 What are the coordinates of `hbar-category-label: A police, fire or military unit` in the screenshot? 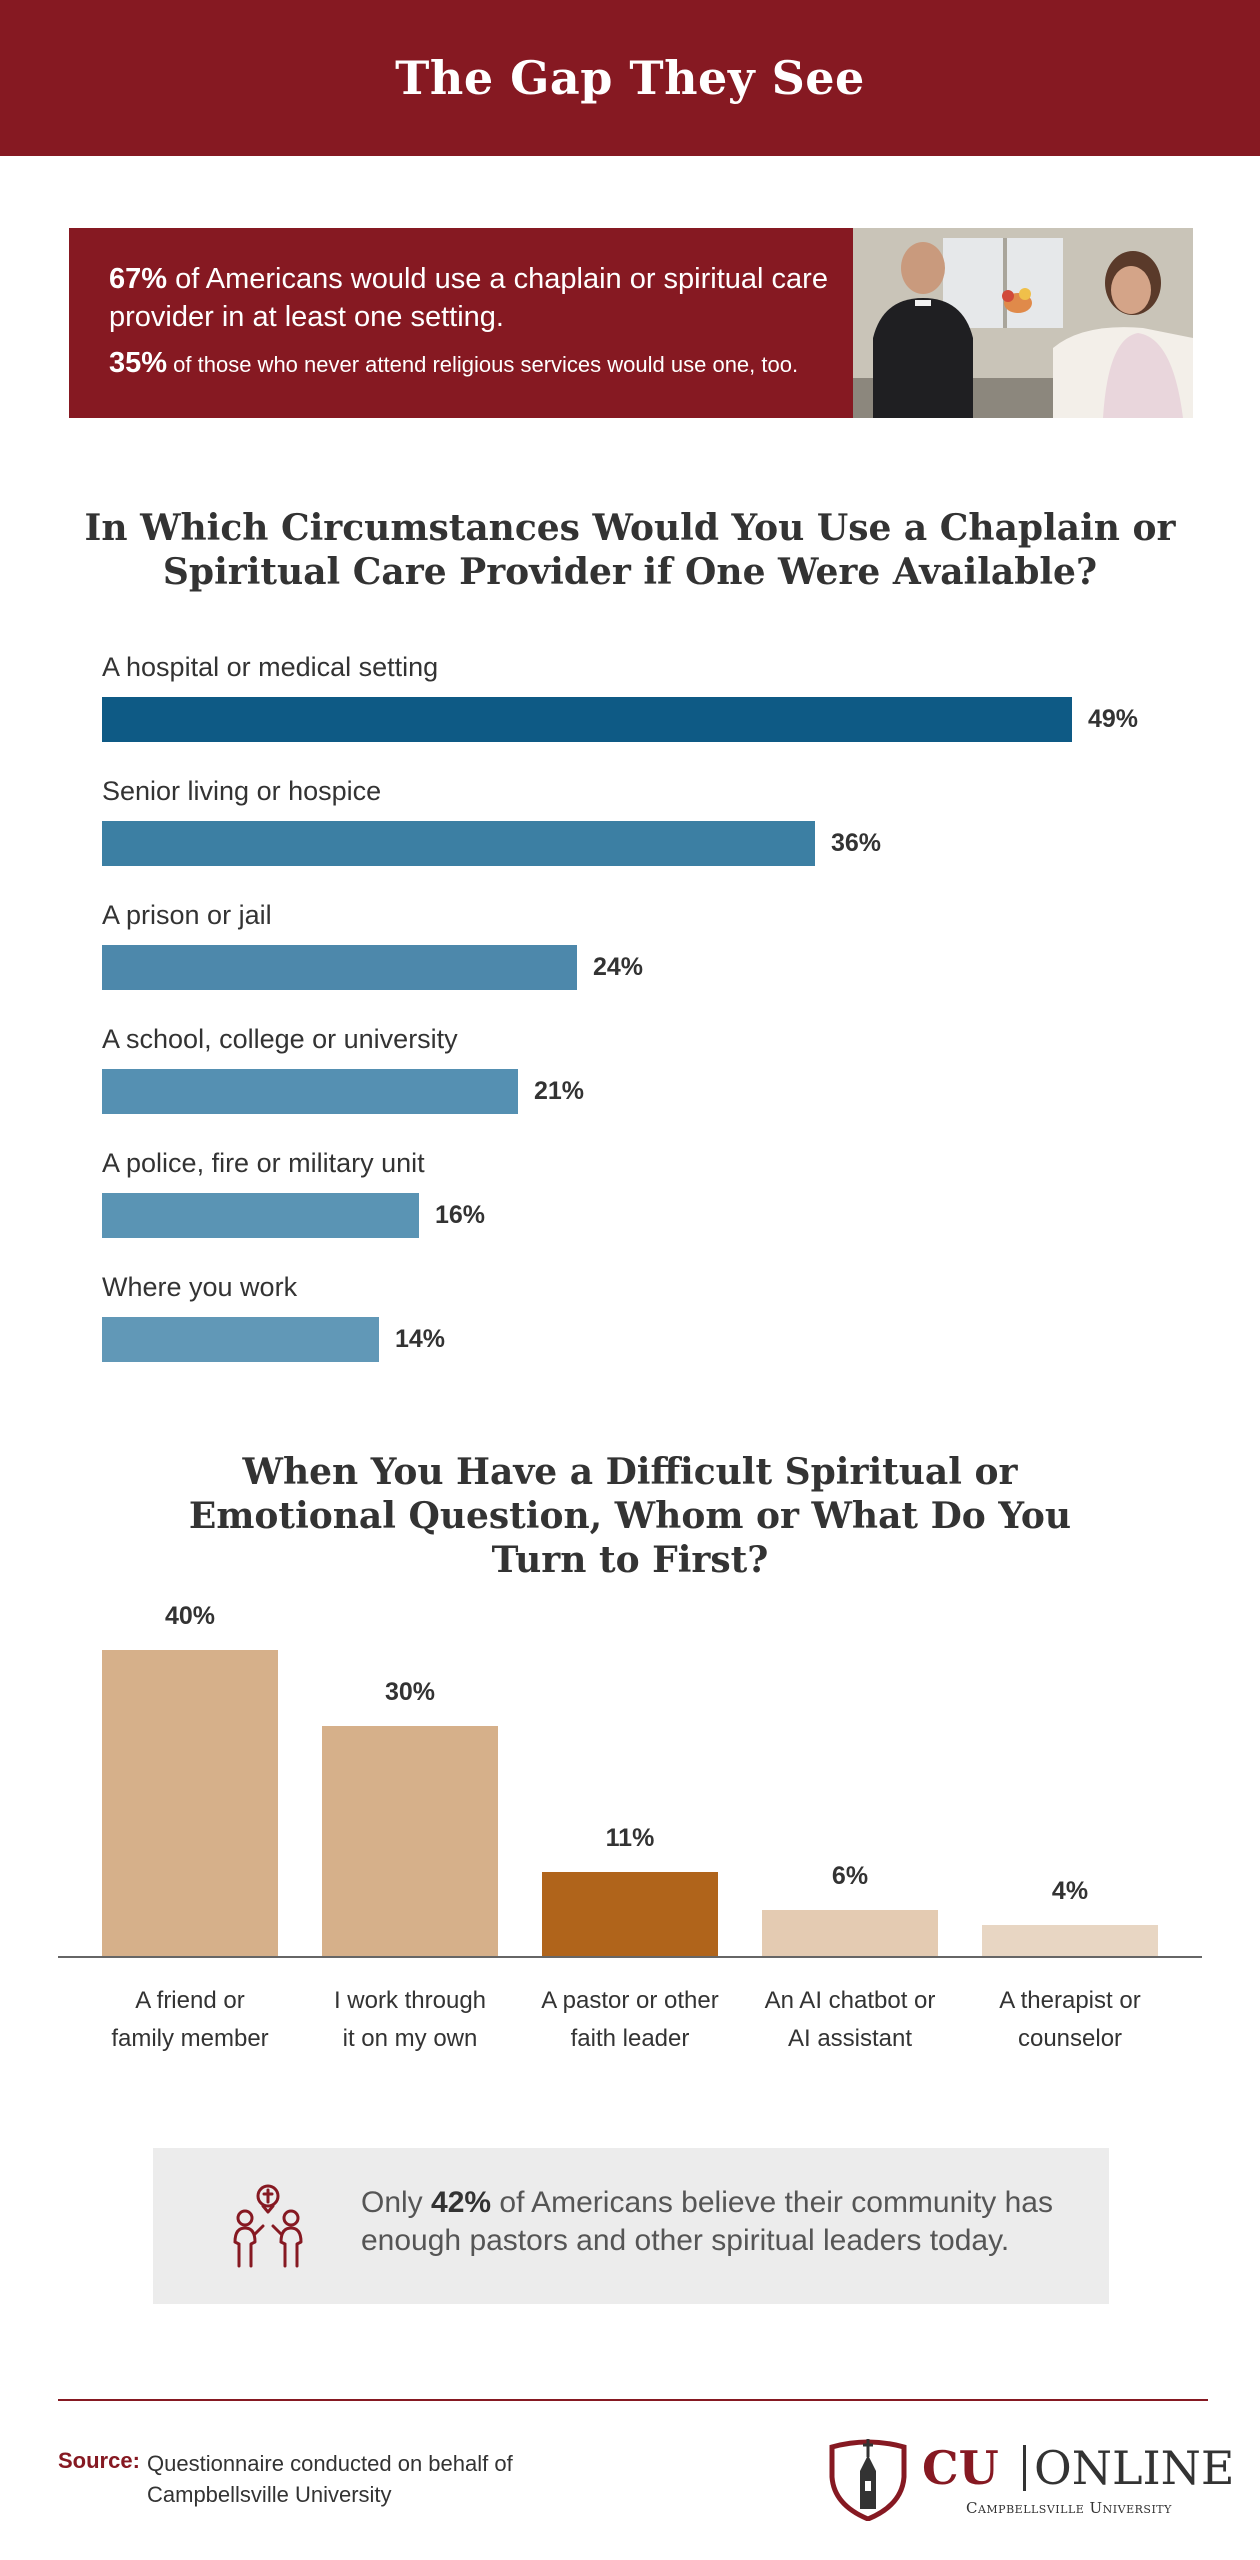 It's located at (263, 1163).